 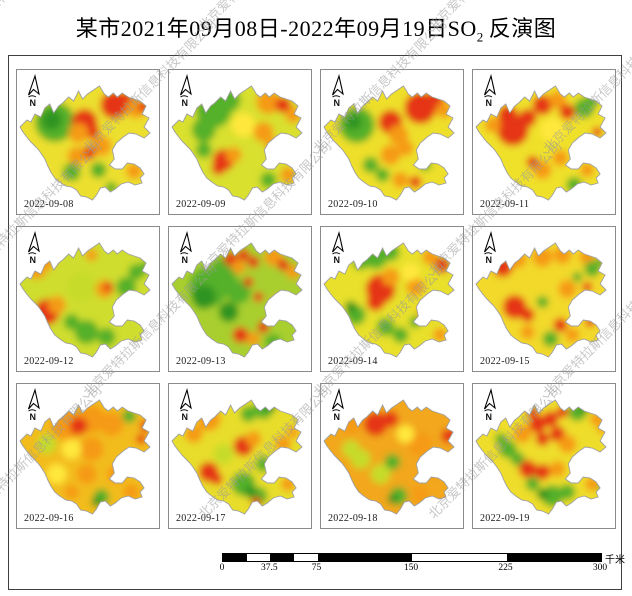 What do you see at coordinates (269, 568) in the screenshot?
I see `scalebar-tick-label: 37.5` at bounding box center [269, 568].